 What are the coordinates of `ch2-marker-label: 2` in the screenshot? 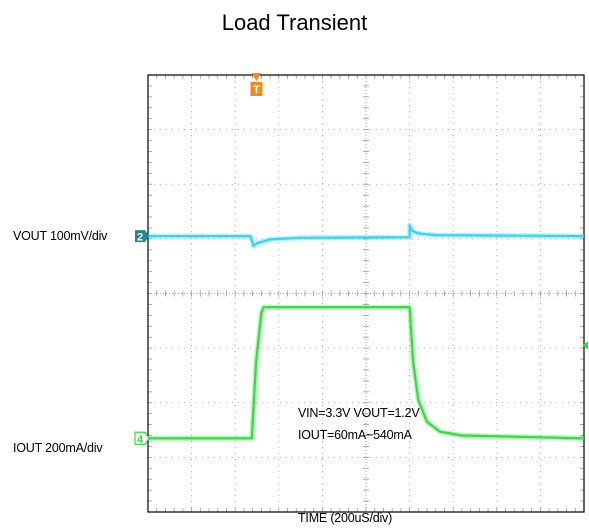 It's located at (140, 238).